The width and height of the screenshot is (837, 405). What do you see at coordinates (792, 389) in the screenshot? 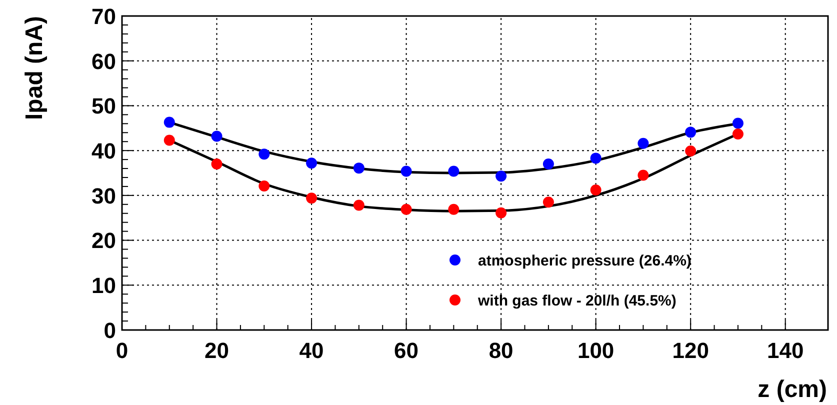
I see `x-axis-title: z (cm)` at bounding box center [792, 389].